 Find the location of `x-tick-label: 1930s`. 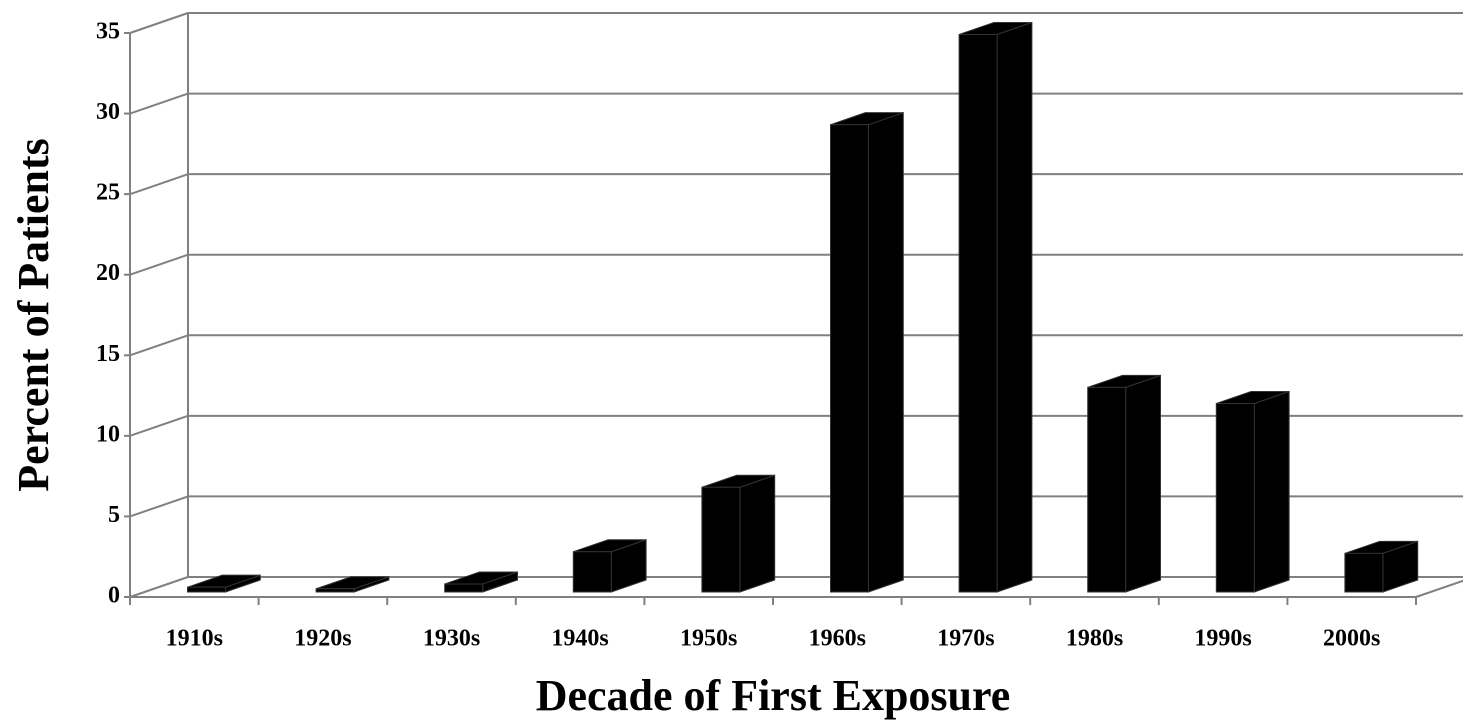

x-tick-label: 1930s is located at coordinates (451, 639).